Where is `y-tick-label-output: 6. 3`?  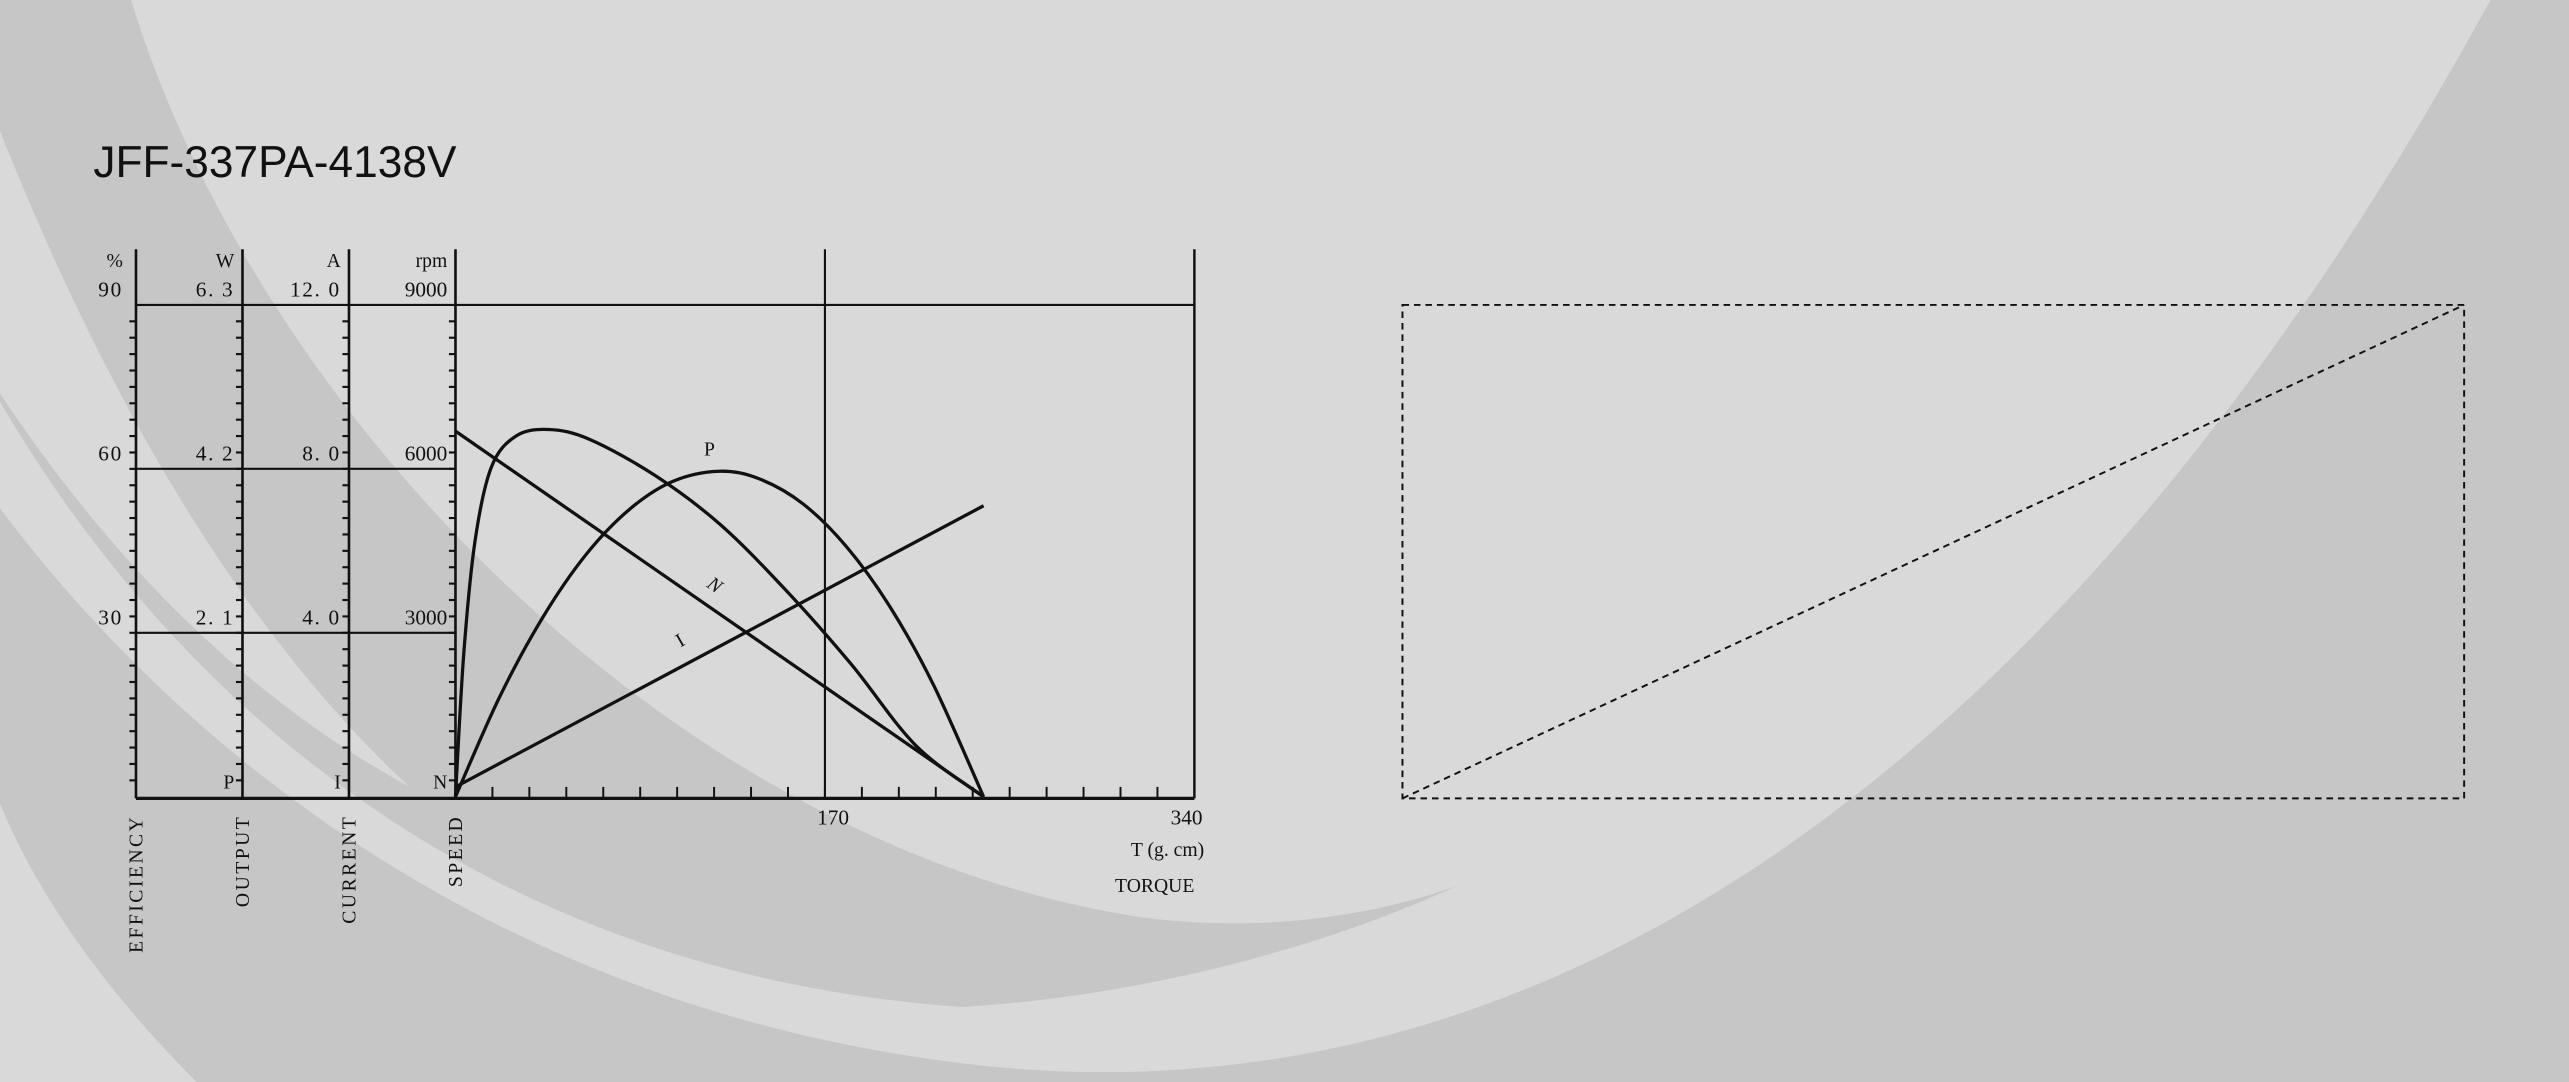 y-tick-label-output: 6. 3 is located at coordinates (215, 290).